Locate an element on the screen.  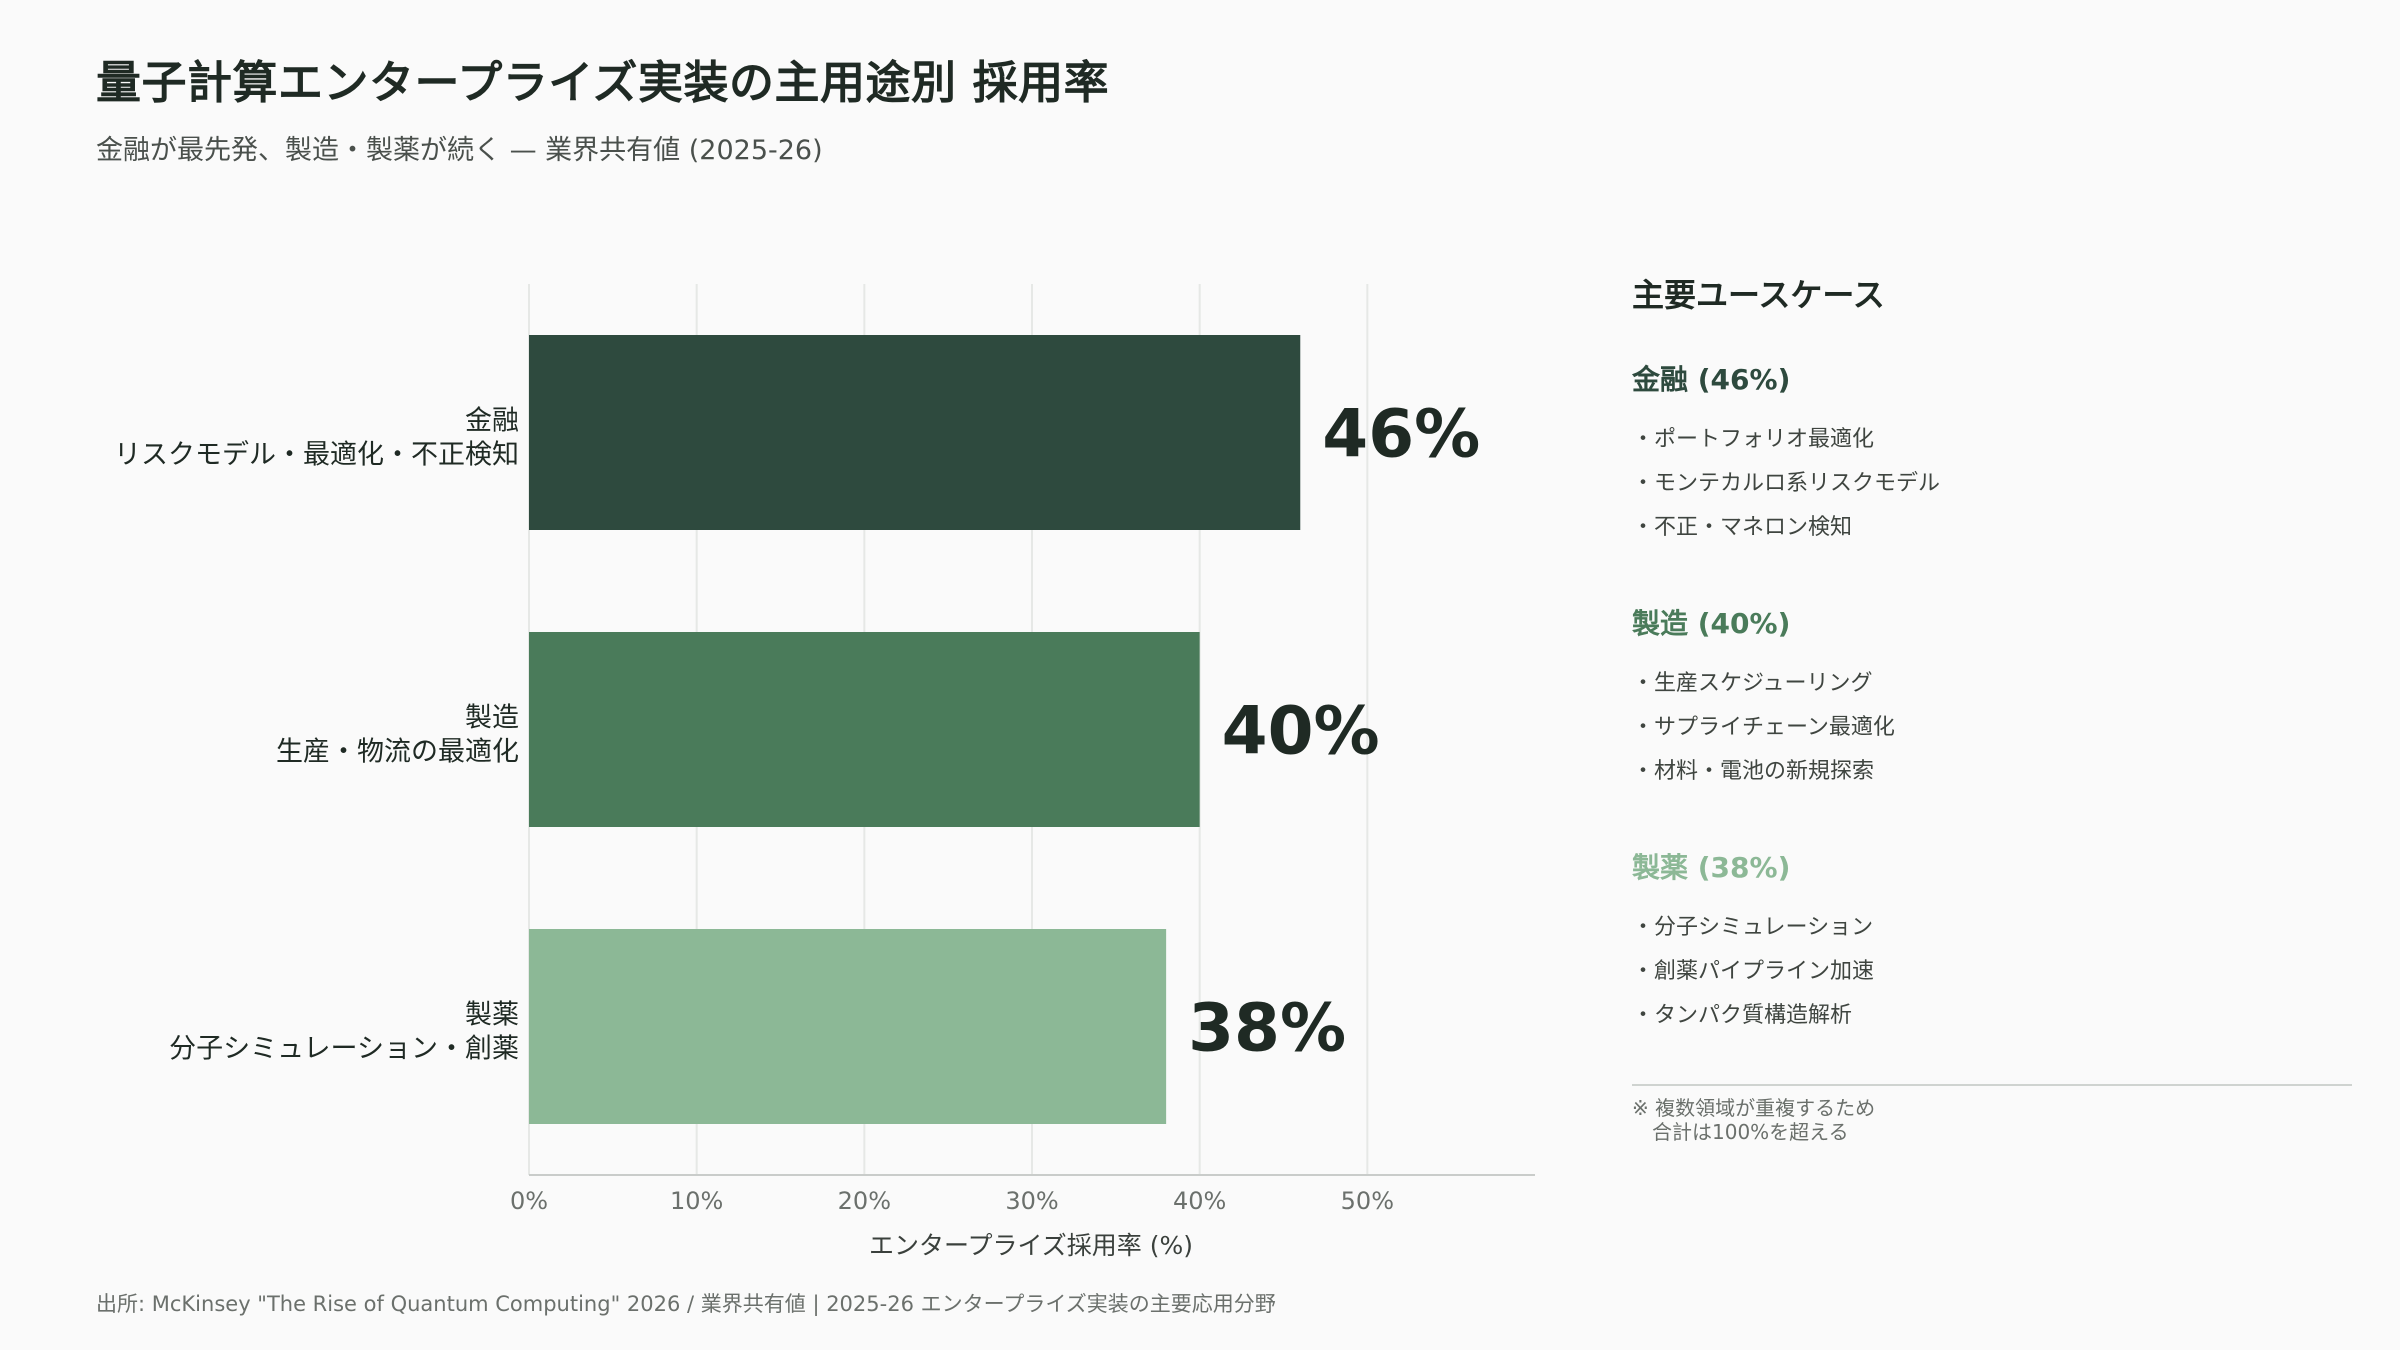
use-case-group-title: 製造 (40%) is located at coordinates (1711, 623).